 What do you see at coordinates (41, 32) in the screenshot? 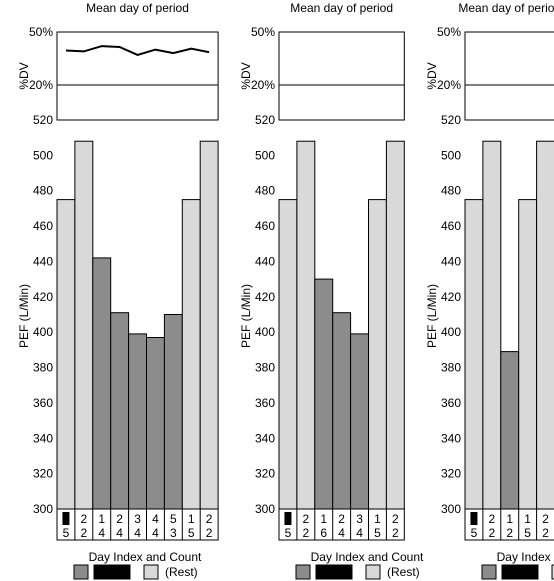
I see `dv-tick-label: 50%` at bounding box center [41, 32].